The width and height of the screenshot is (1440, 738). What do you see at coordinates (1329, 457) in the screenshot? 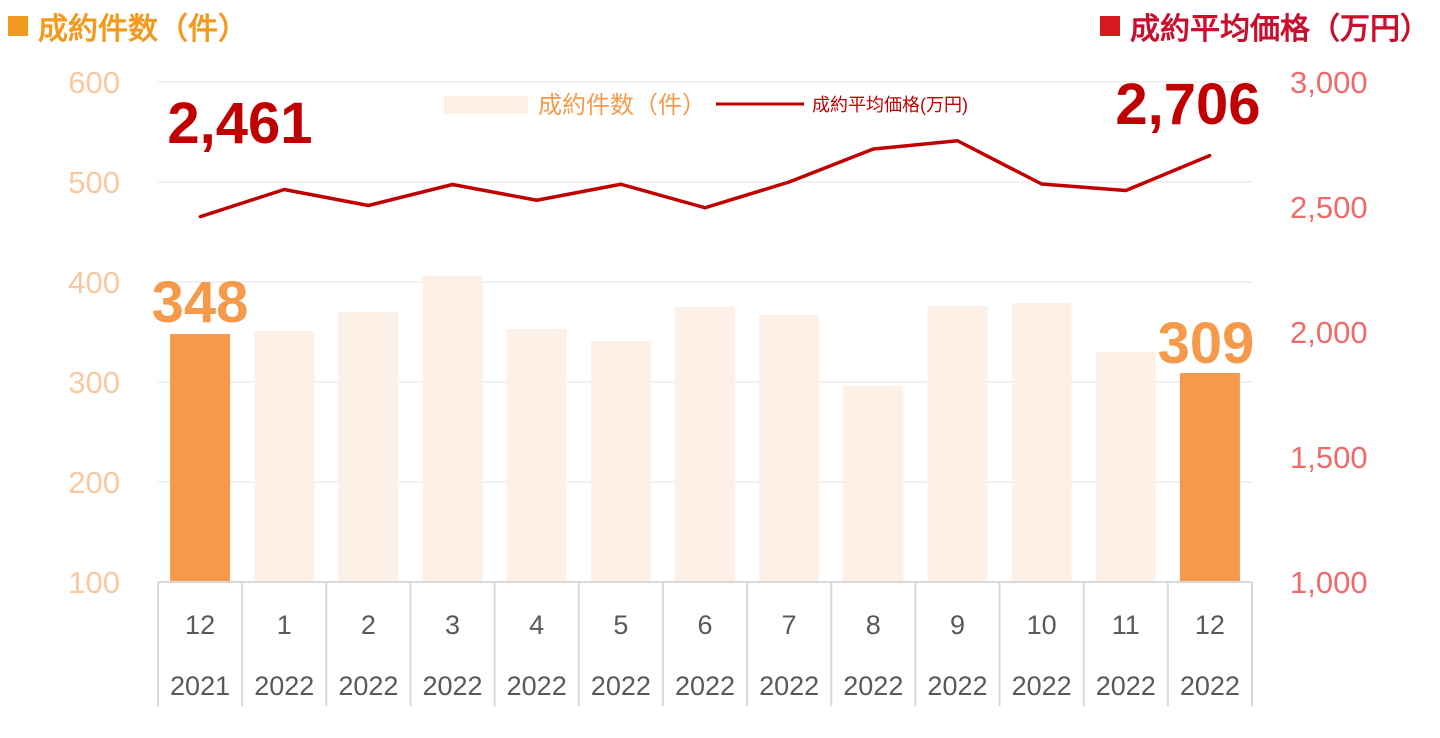
I see `right-tick-label: 1,500` at bounding box center [1329, 457].